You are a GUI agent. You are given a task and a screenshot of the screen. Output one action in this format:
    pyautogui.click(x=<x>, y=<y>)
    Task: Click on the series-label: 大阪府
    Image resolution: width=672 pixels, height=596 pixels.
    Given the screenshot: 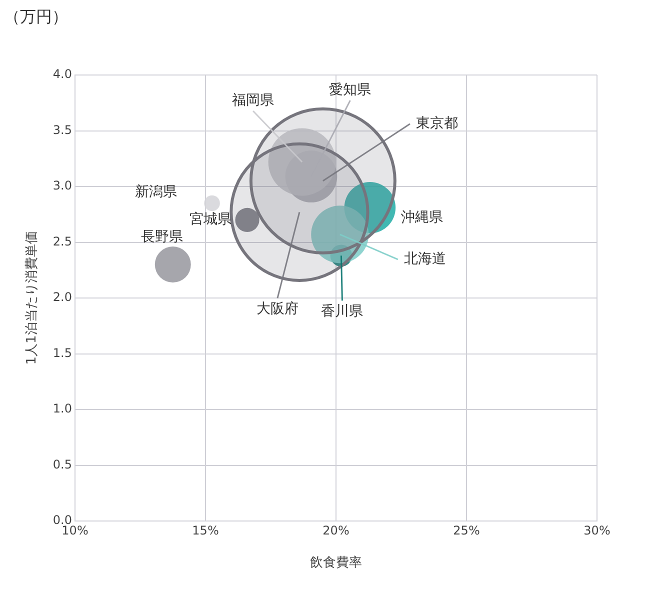 What is the action you would take?
    pyautogui.click(x=277, y=308)
    